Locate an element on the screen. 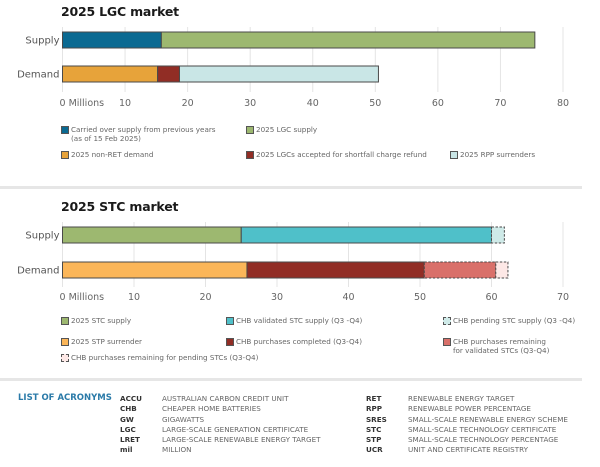 This screenshot has width=600, height=467. bar-segment-2025-stp-surrender is located at coordinates (155, 270).